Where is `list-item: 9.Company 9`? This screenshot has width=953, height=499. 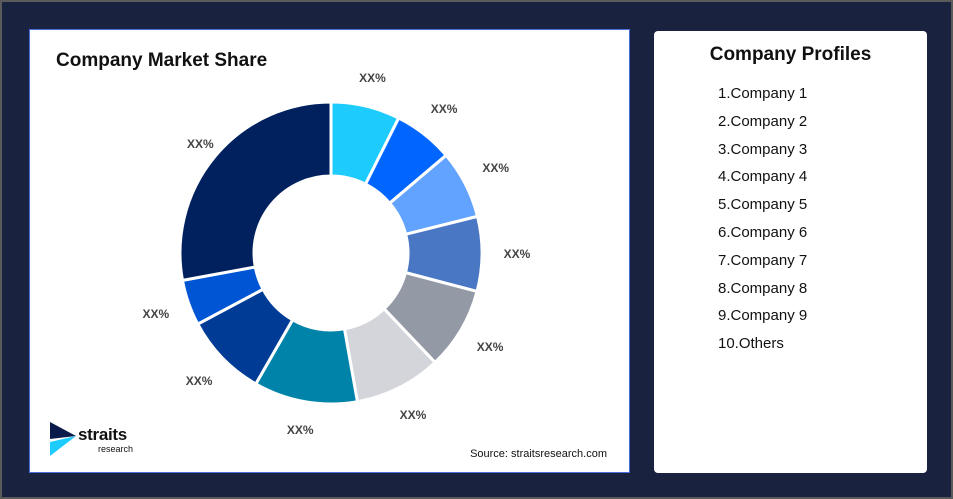
list-item: 9.Company 9 is located at coordinates (763, 316).